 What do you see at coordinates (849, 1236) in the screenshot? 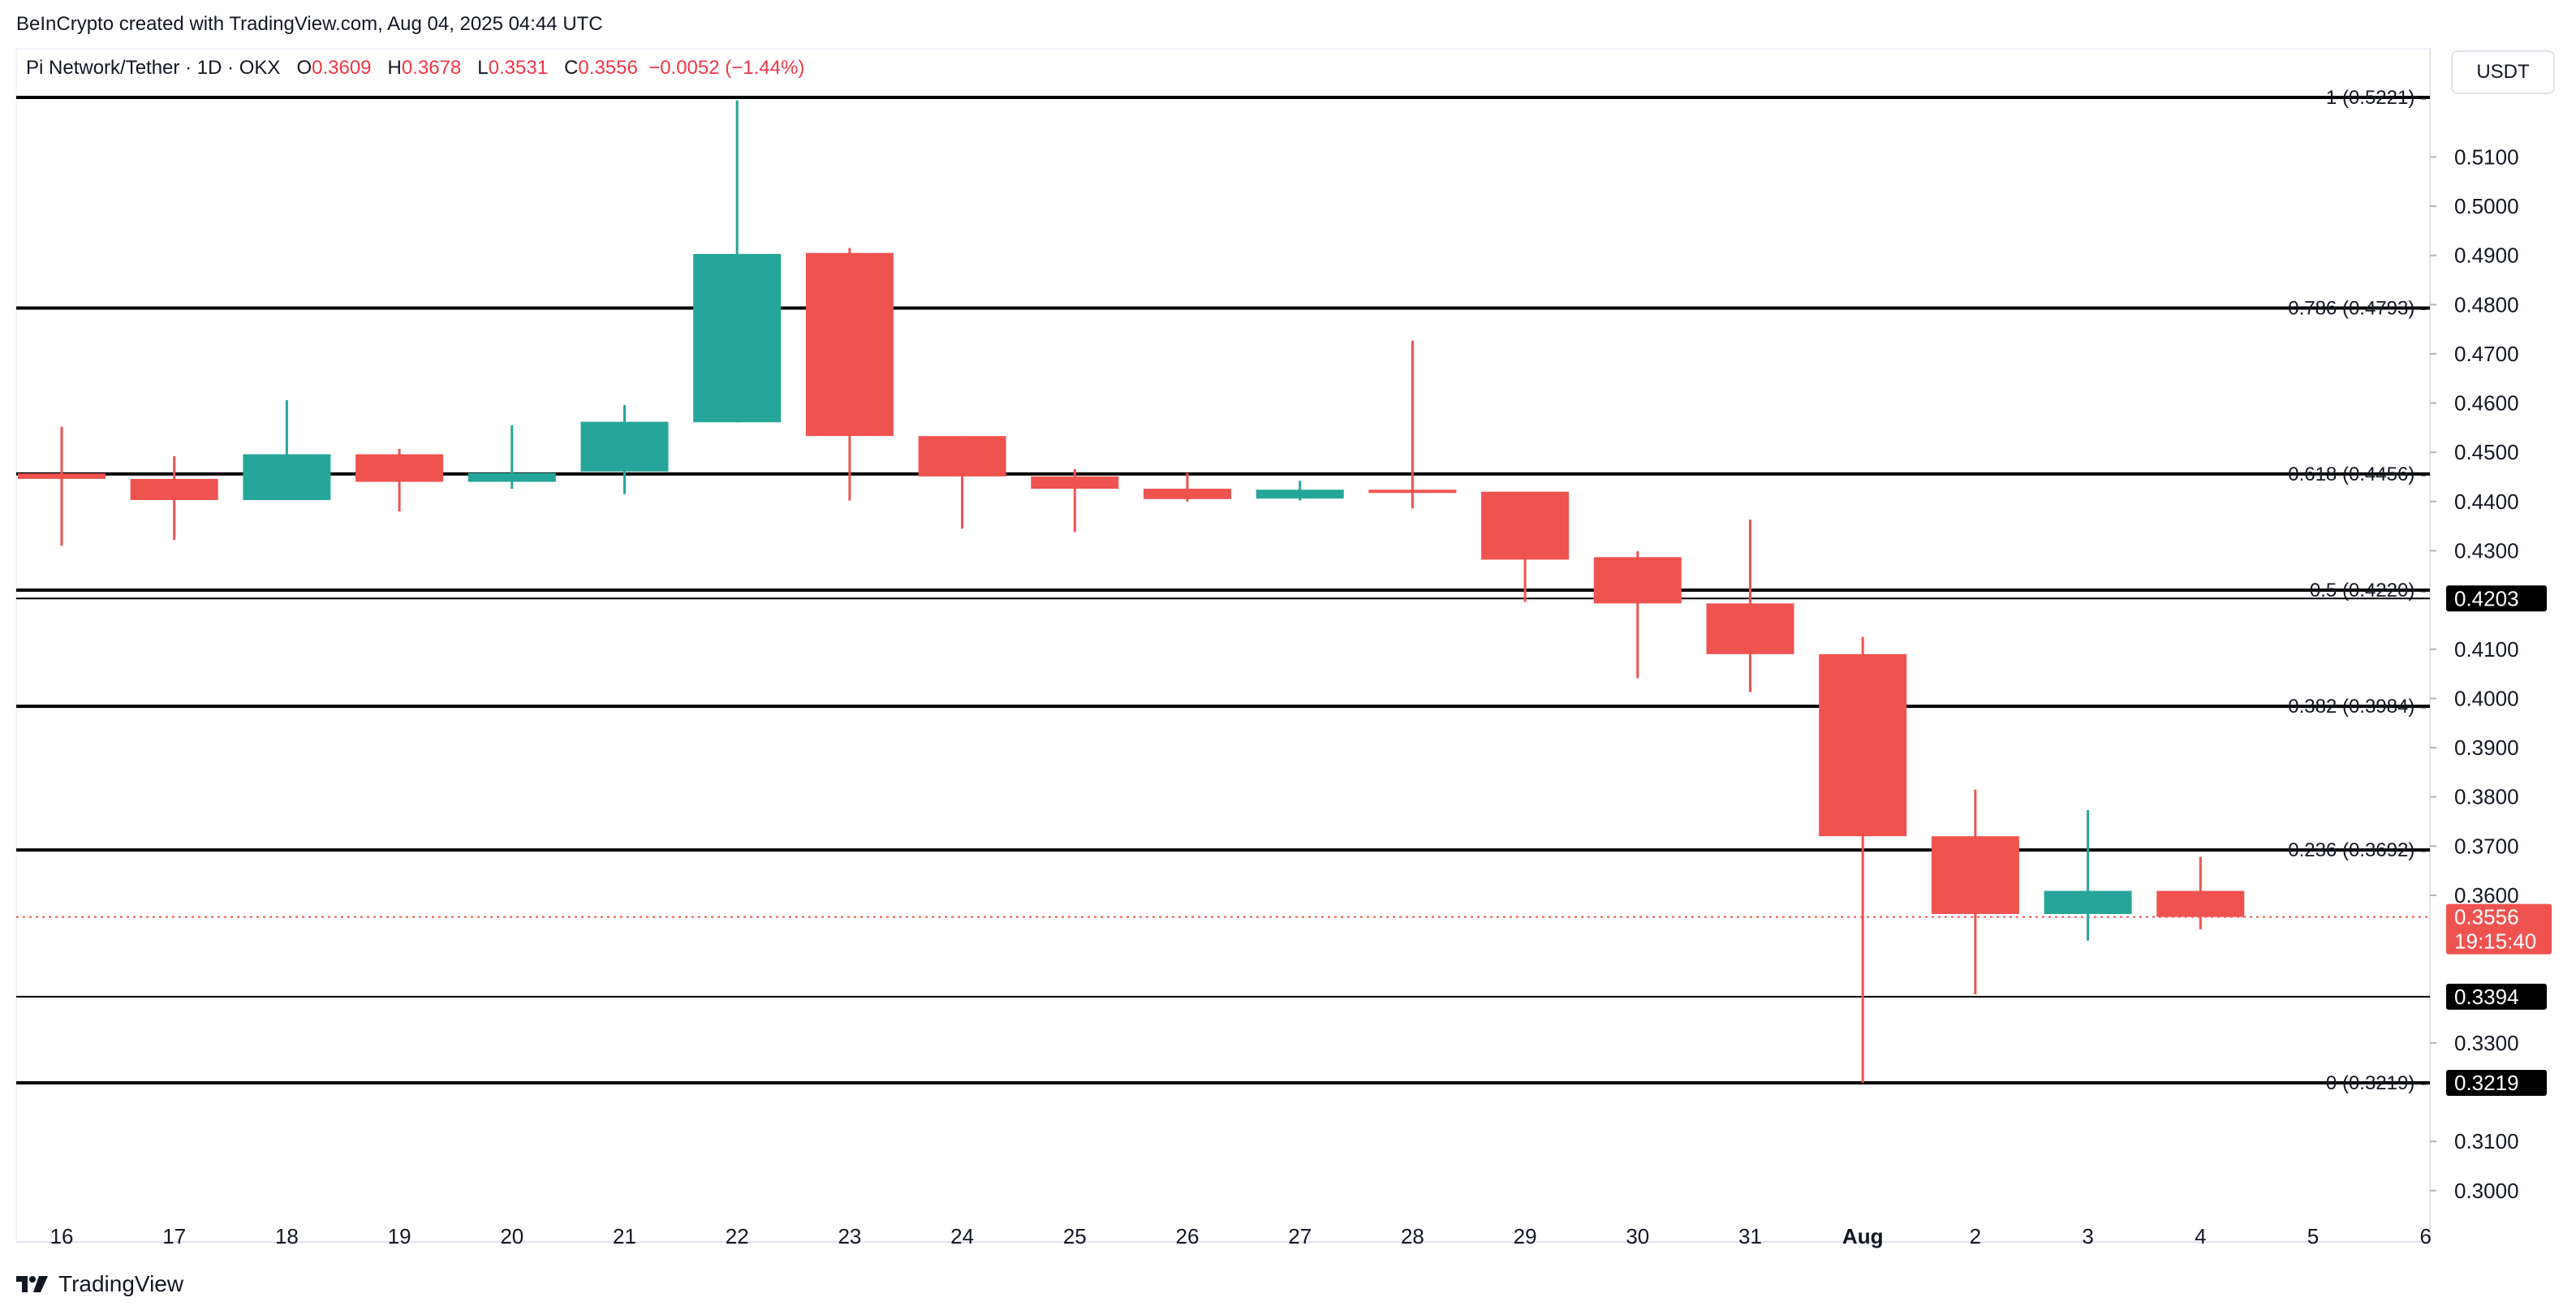
I see `time-tick-label: 23` at bounding box center [849, 1236].